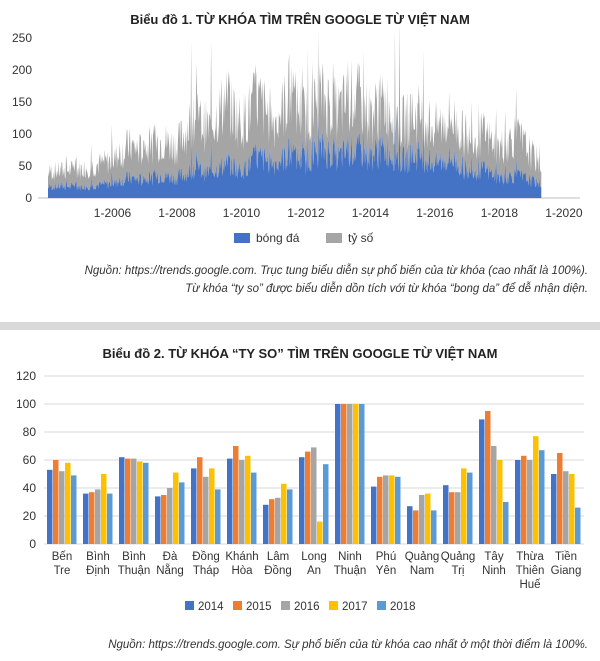  I want to click on chart1-ytick-label: 200, so click(22, 70).